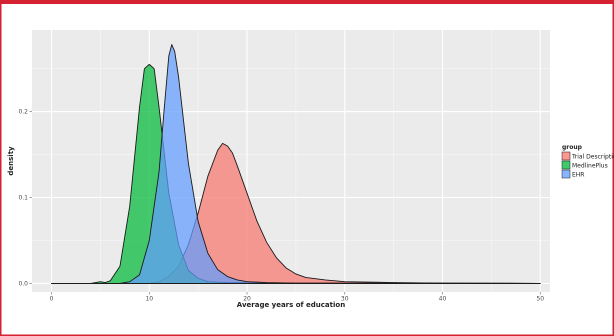 Image resolution: width=614 pixels, height=336 pixels. I want to click on legend: group Trial Description MedlinePlus EHR, so click(587, 161).